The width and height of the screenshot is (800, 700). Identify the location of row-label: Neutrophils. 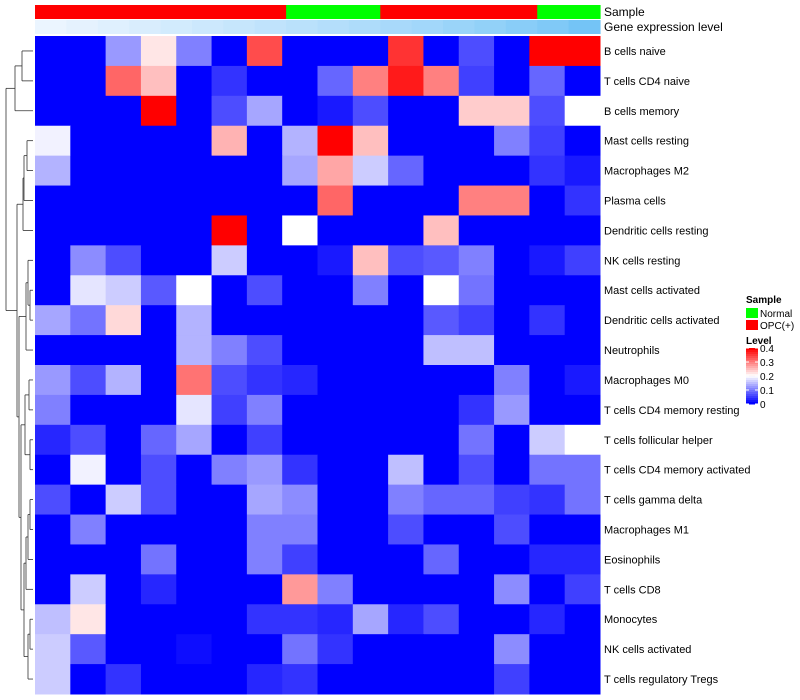
(632, 351).